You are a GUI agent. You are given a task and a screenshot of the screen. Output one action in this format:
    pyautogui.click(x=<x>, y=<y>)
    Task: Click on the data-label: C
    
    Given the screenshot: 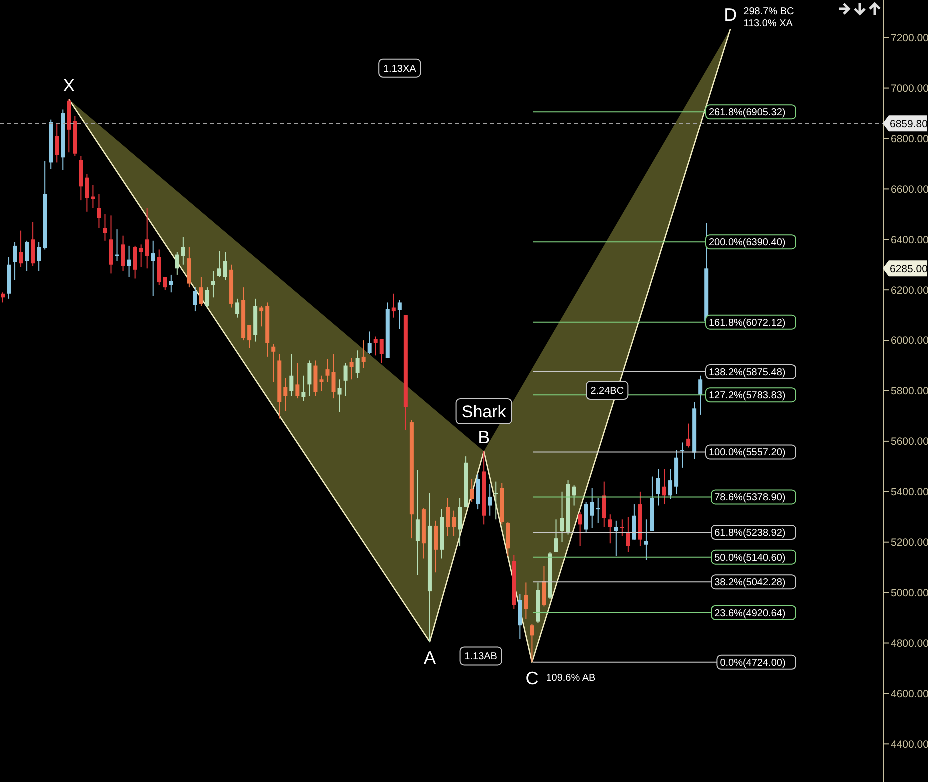 What is the action you would take?
    pyautogui.click(x=532, y=678)
    